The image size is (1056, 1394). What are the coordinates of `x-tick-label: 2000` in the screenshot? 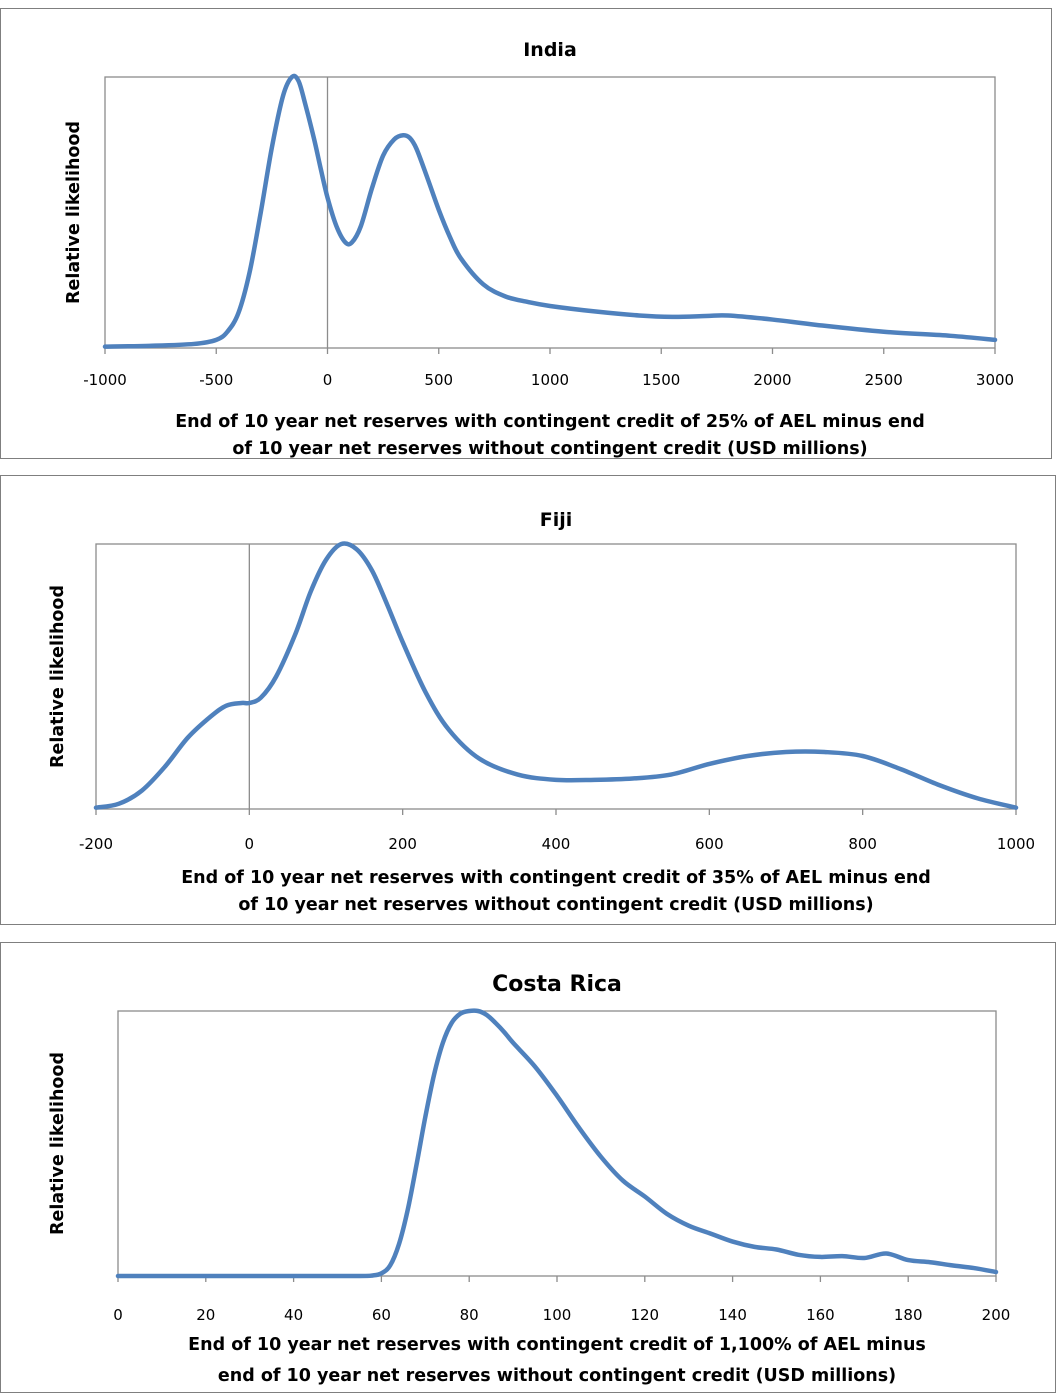 It's located at (772, 380).